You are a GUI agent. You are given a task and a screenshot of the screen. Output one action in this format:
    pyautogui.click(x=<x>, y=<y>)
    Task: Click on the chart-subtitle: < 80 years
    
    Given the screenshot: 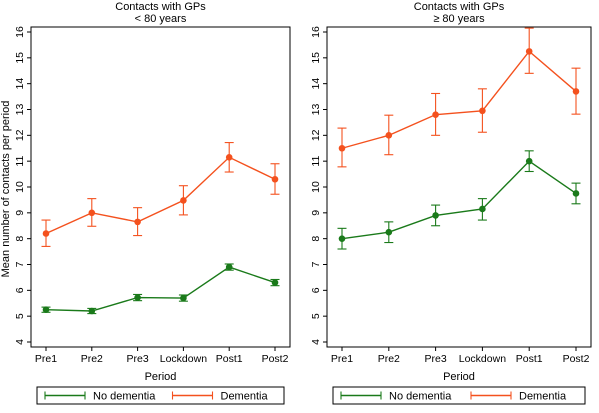 What is the action you would take?
    pyautogui.click(x=161, y=19)
    